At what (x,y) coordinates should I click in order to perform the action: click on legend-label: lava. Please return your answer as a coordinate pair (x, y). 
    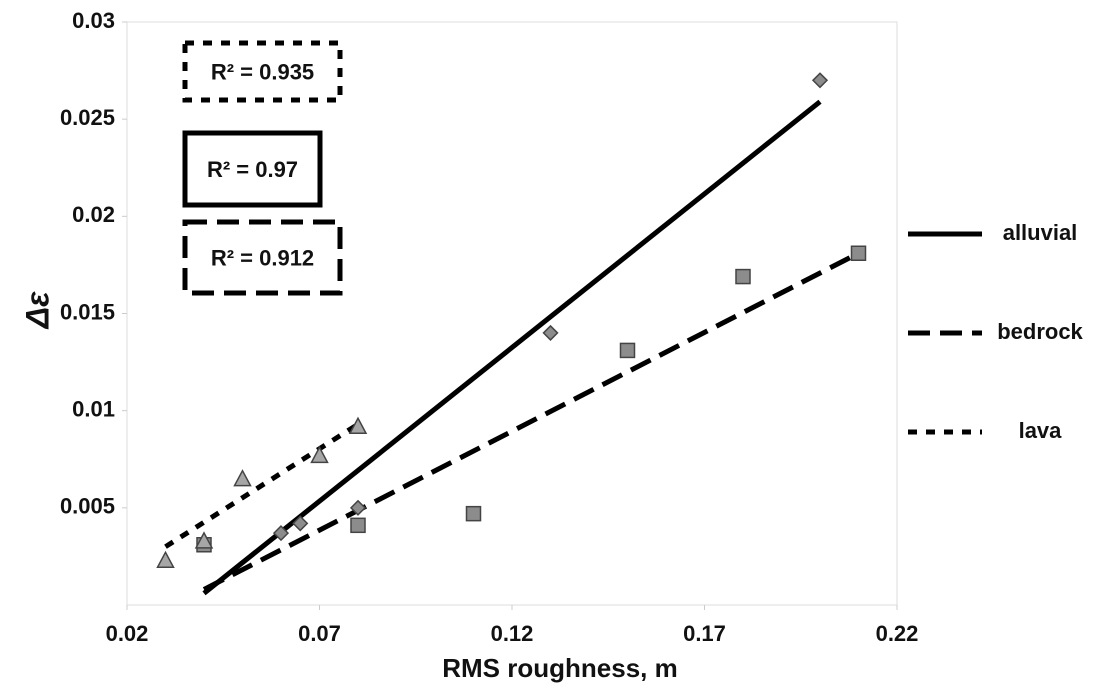
    Looking at the image, I should click on (1041, 430).